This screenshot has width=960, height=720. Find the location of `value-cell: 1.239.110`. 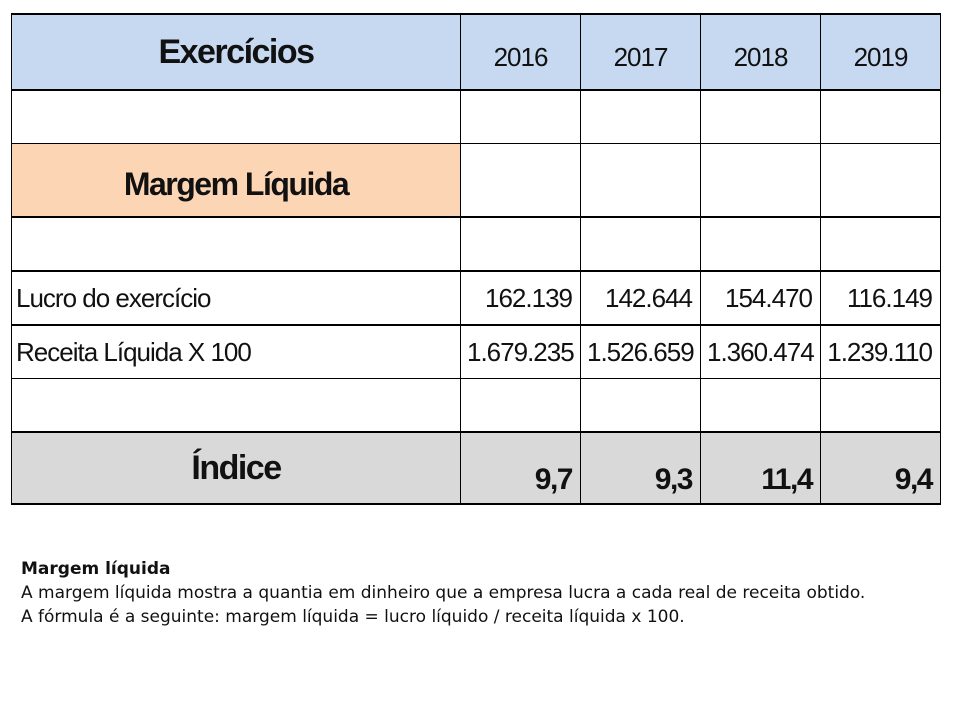

value-cell: 1.239.110 is located at coordinates (880, 351).